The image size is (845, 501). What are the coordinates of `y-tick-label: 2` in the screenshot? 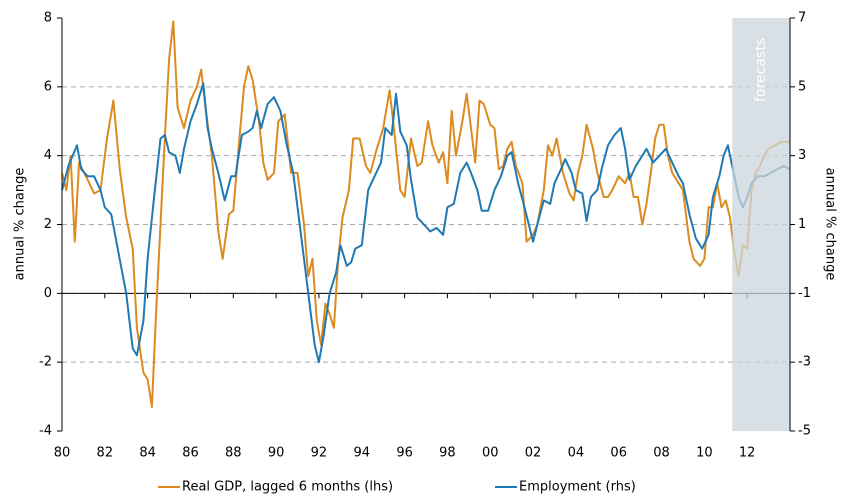 It's located at (48, 224).